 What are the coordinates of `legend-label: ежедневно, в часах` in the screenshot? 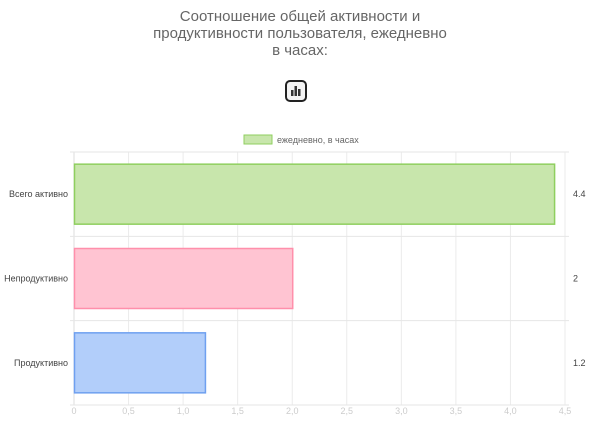 It's located at (318, 140).